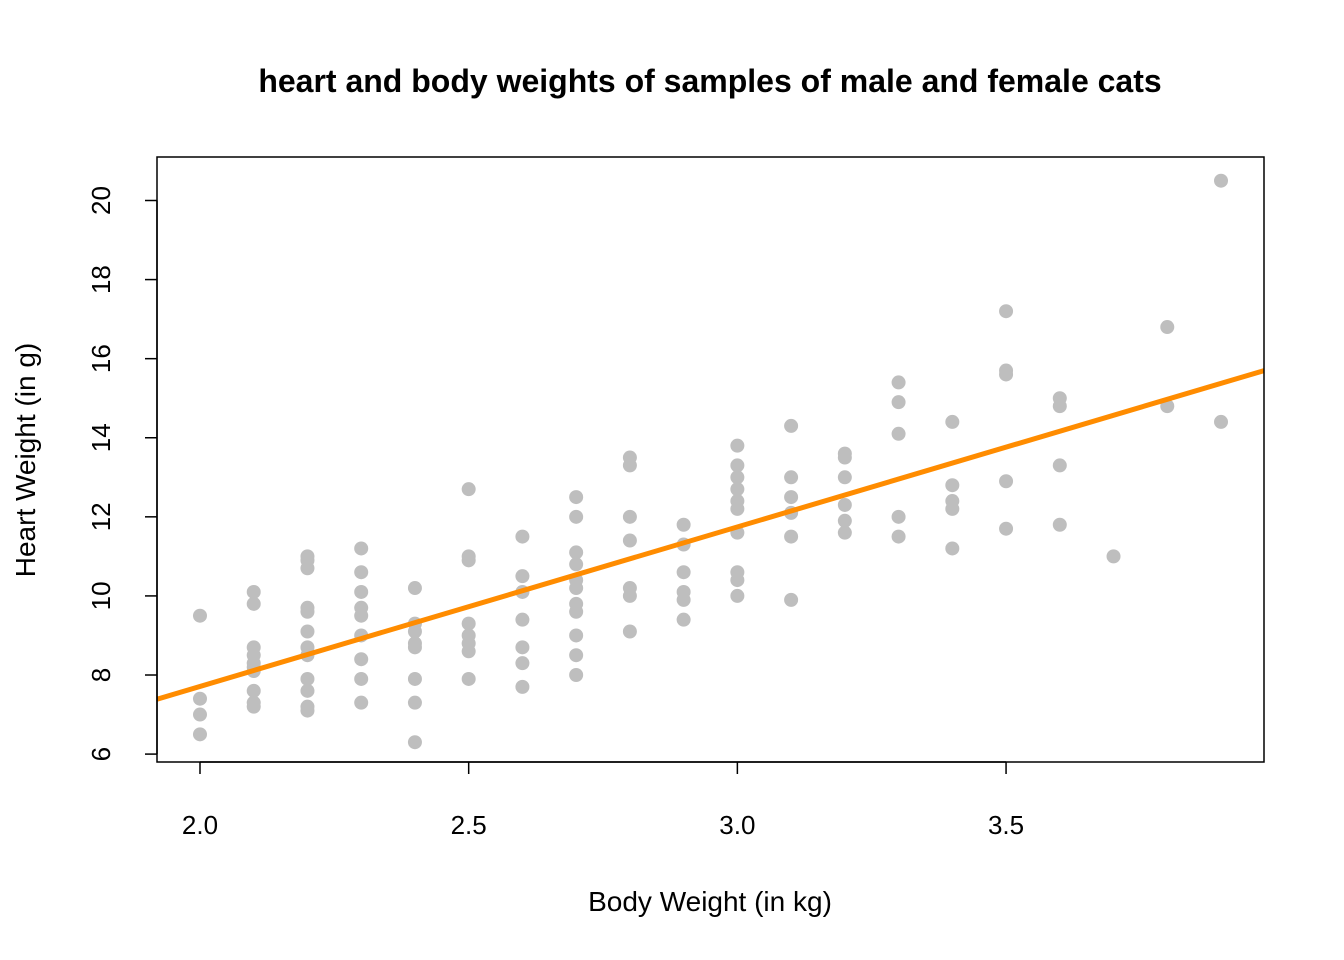 This screenshot has width=1344, height=960. I want to click on y-tick-label: 14, so click(101, 437).